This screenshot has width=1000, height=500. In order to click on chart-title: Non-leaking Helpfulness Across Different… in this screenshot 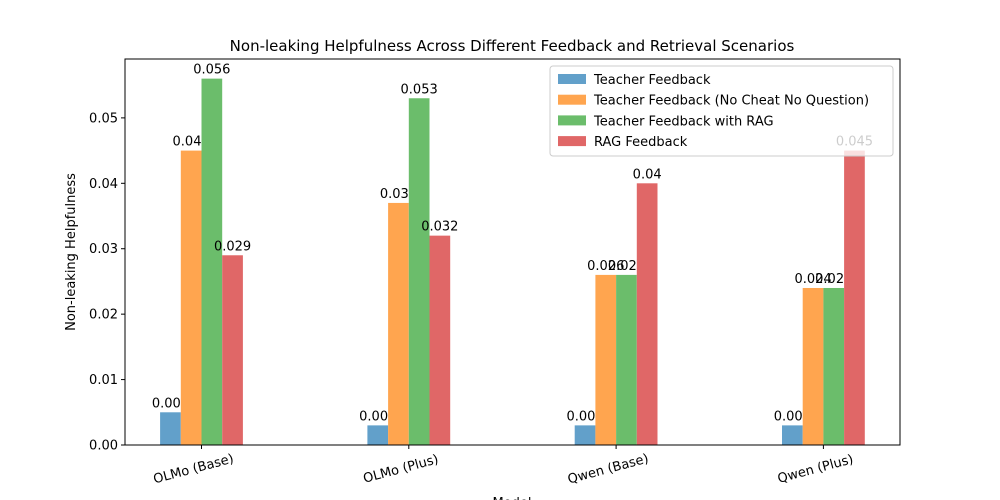, I will do `click(512, 46)`.